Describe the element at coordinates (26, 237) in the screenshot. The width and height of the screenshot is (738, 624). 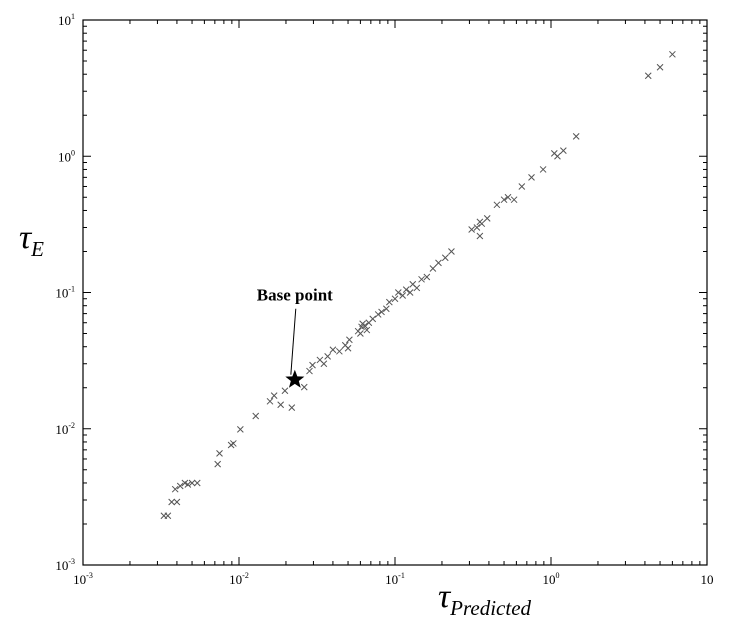
I see `y-axis-label-symbol: τ` at that location.